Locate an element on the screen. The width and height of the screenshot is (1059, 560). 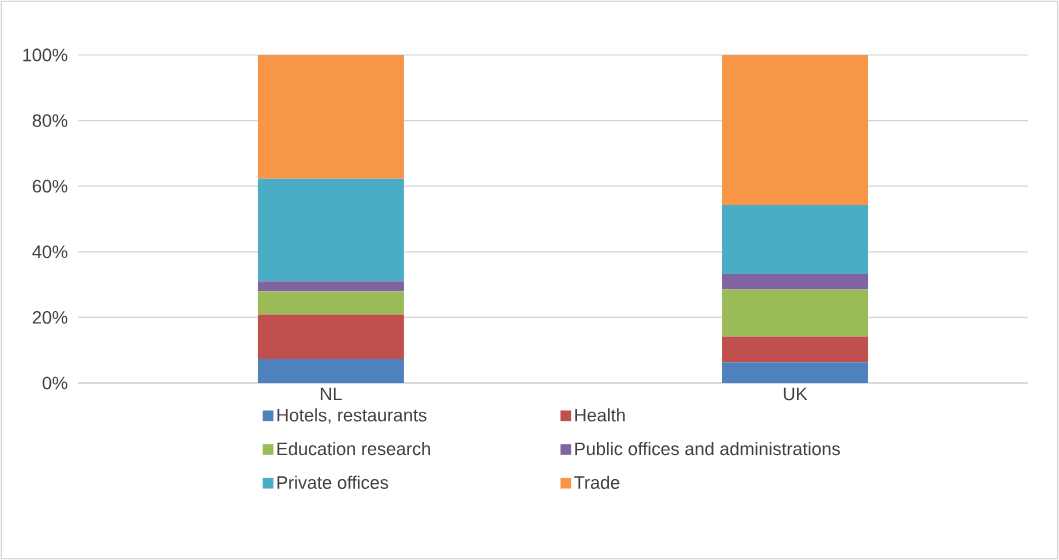
y-tick-label: 20% is located at coordinates (50, 317).